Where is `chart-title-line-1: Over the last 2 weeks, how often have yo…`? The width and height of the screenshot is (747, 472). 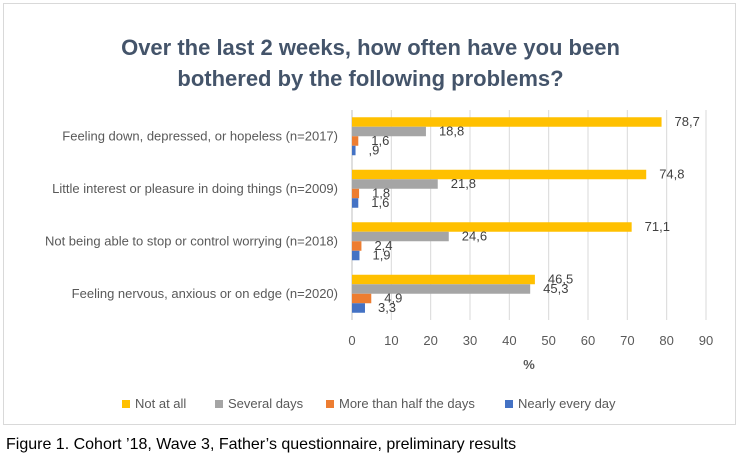
chart-title-line-1: Over the last 2 weeks, how often have yo… is located at coordinates (370, 47).